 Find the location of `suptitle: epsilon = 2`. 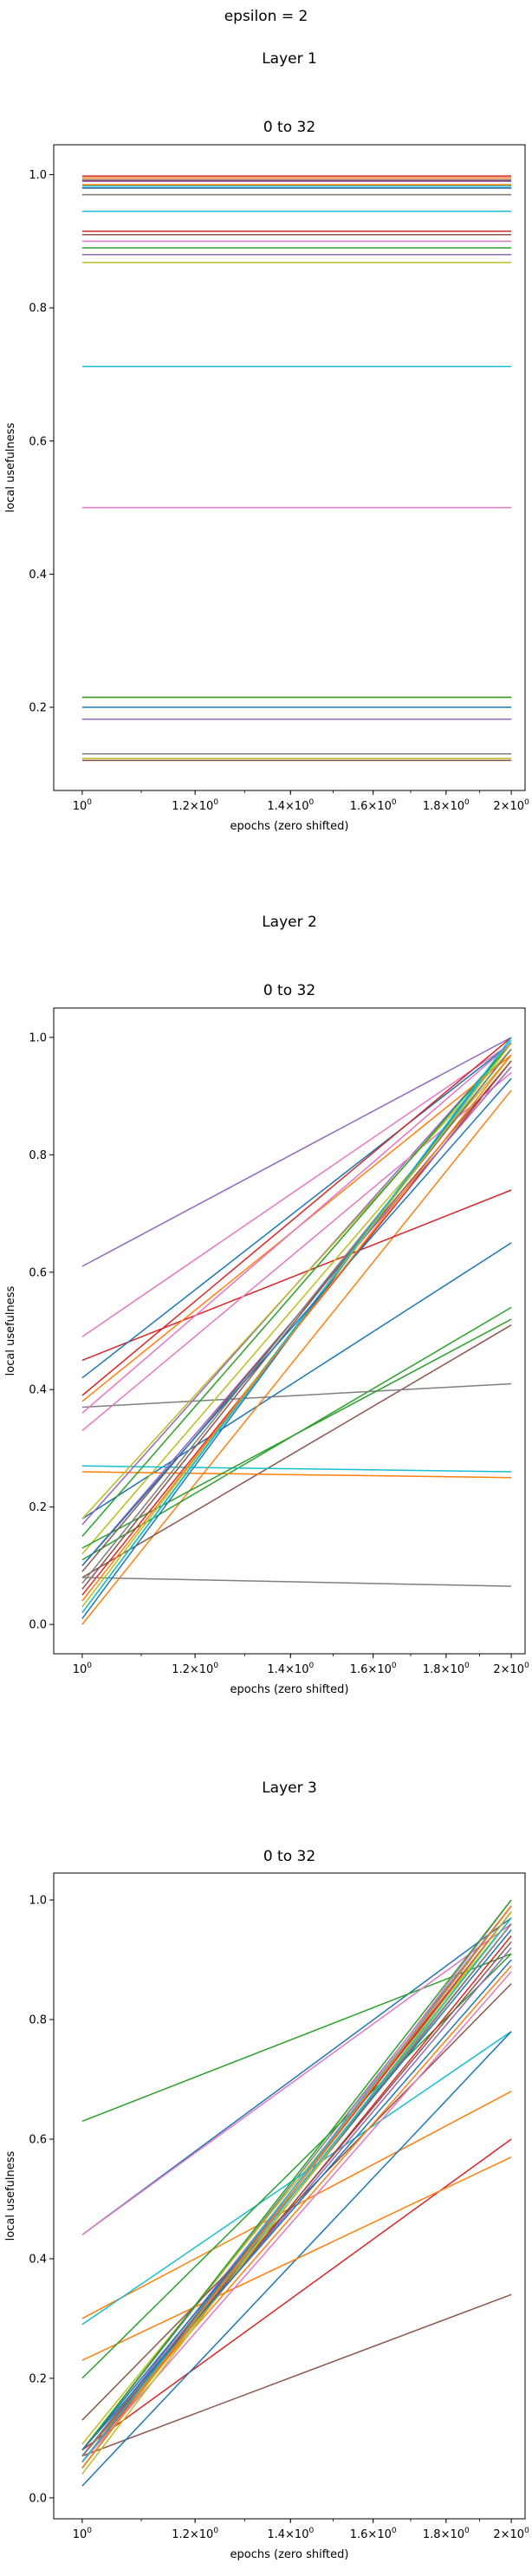

suptitle: epsilon = 2 is located at coordinates (266, 16).